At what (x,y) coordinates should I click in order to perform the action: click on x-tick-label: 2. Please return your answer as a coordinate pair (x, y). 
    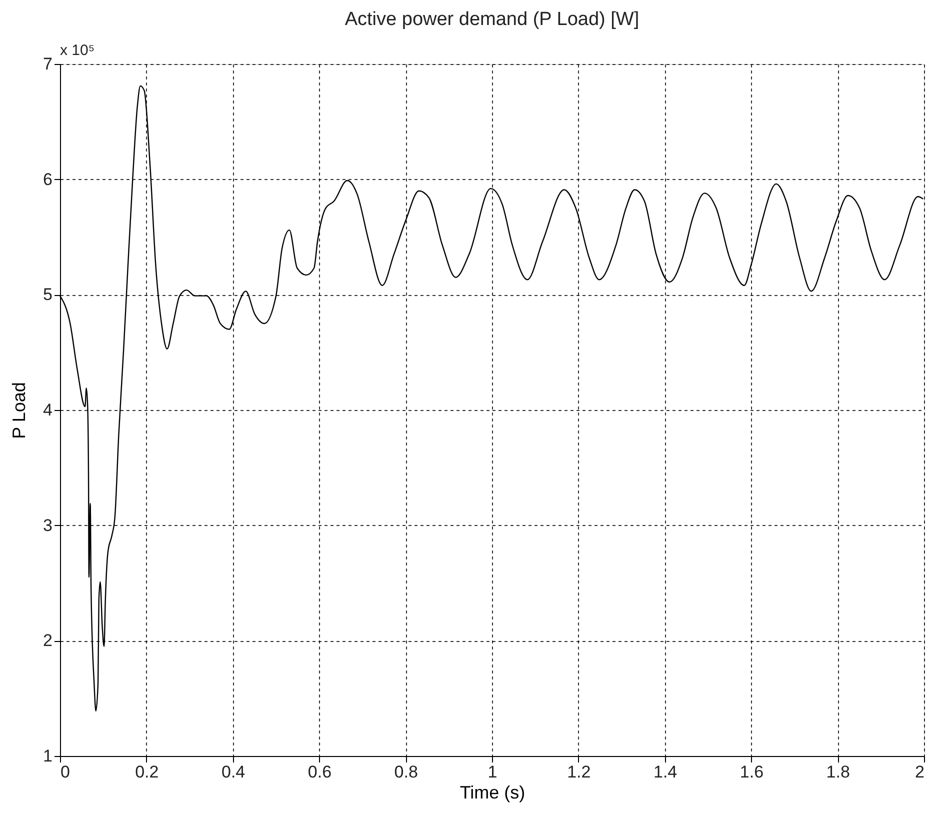
    Looking at the image, I should click on (919, 772).